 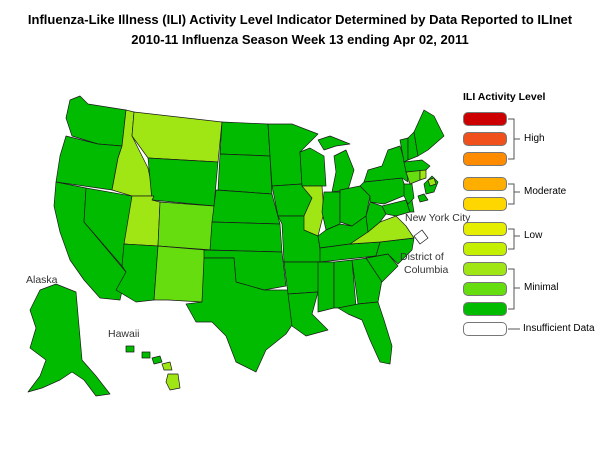 I want to click on legend-label-low: Low, so click(x=533, y=235).